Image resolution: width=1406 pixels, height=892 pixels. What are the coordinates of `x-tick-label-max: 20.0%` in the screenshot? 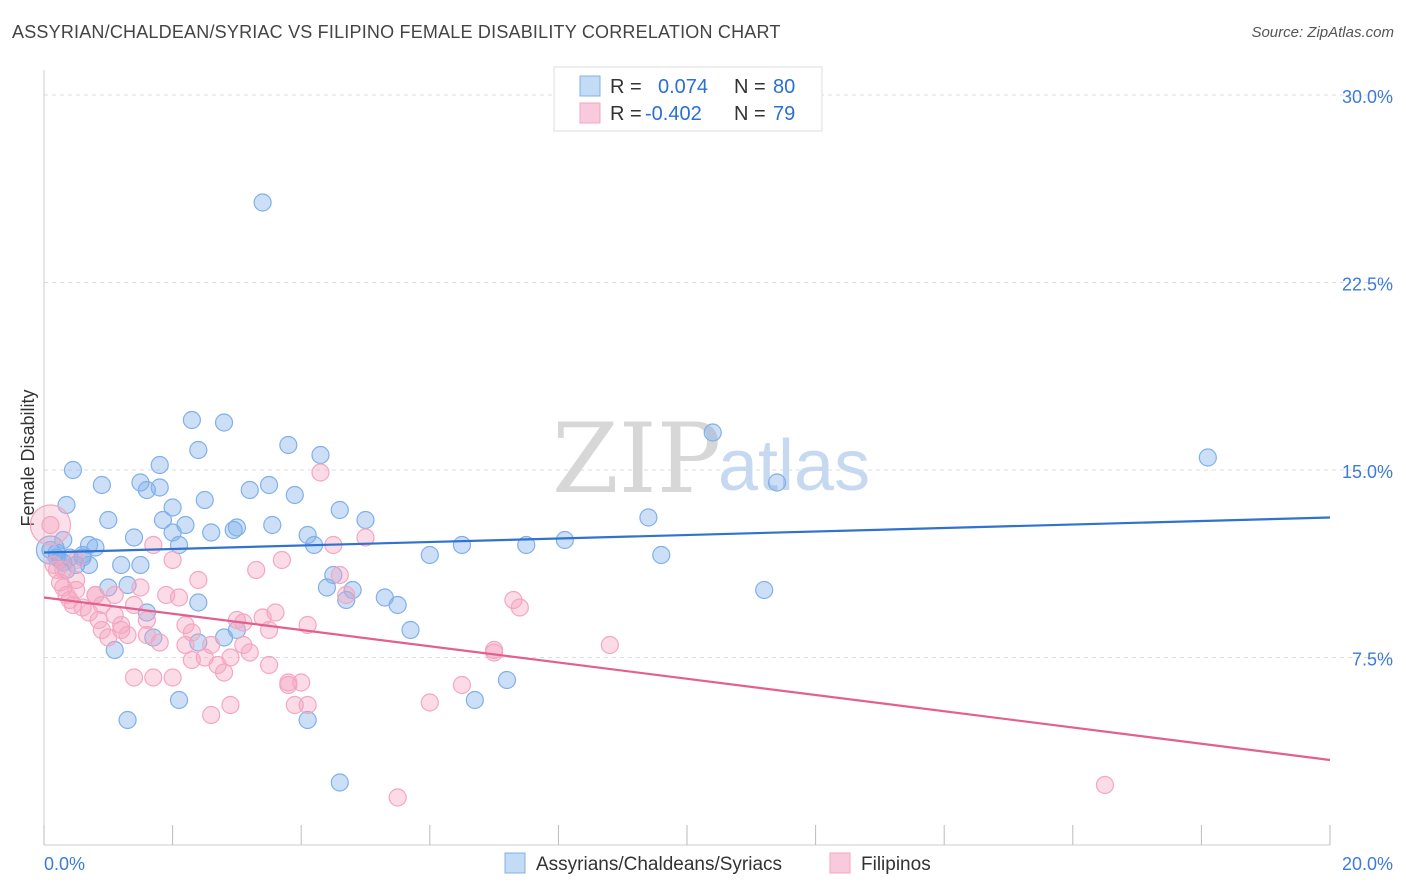 It's located at (1367, 864).